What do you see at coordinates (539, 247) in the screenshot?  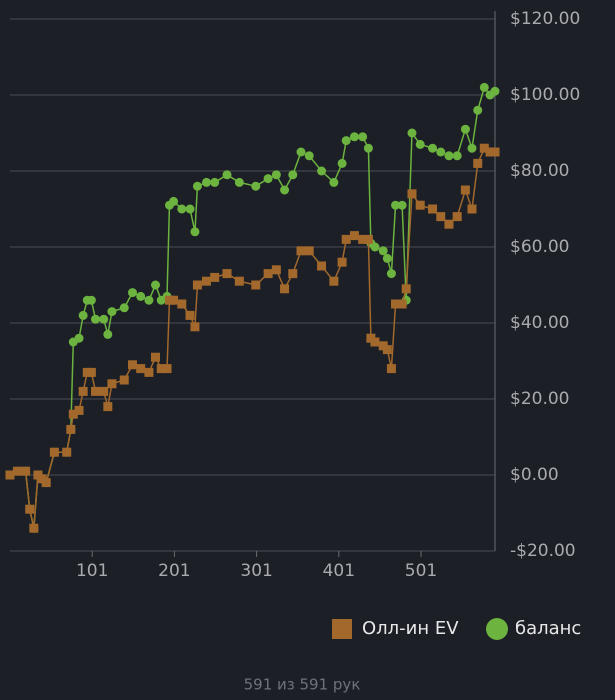 I see `y-tick-label: $60.00` at bounding box center [539, 247].